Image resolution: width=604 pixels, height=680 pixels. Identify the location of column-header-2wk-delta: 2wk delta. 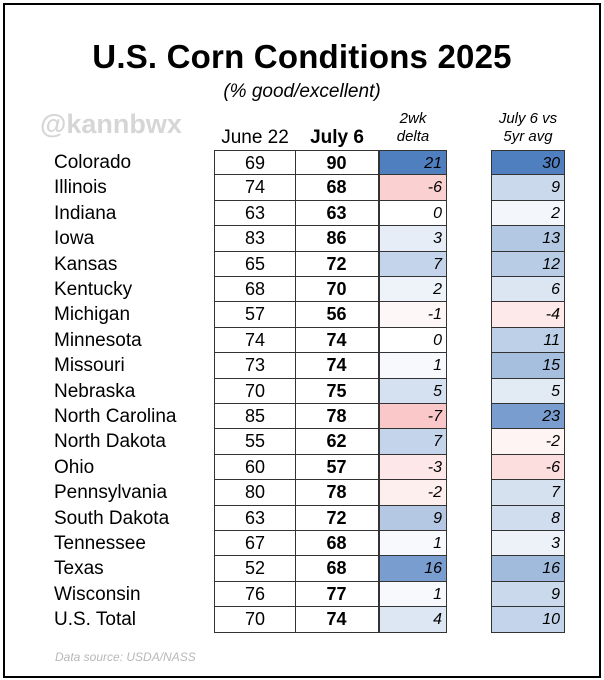
(413, 128).